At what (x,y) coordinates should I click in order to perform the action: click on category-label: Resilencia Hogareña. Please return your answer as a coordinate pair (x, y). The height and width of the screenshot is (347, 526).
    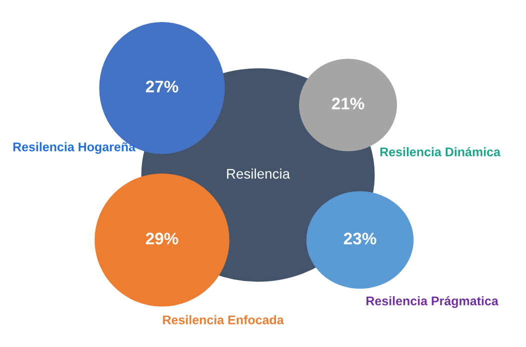
    Looking at the image, I should click on (74, 148).